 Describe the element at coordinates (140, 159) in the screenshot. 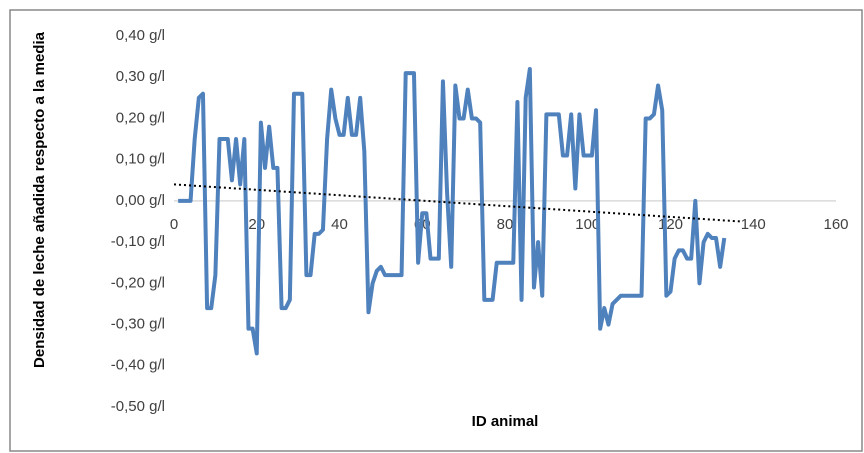

I see `y-tick-label: 0,10 g/l` at that location.